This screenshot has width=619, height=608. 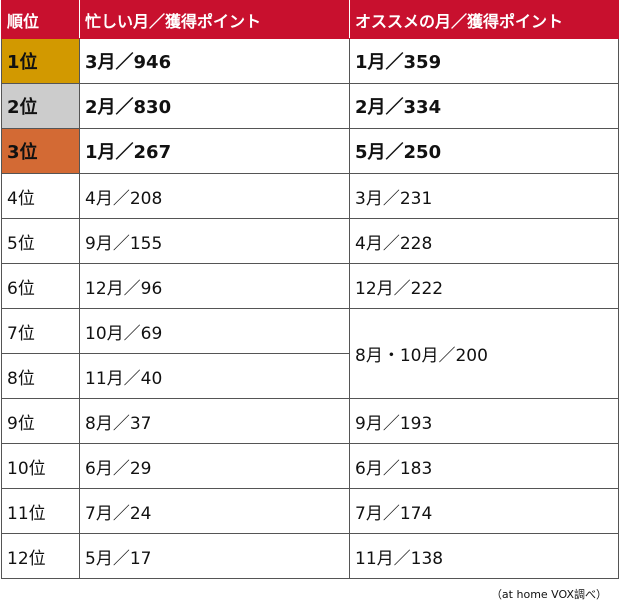 I want to click on recommended-cell: 9月／193, so click(x=484, y=421).